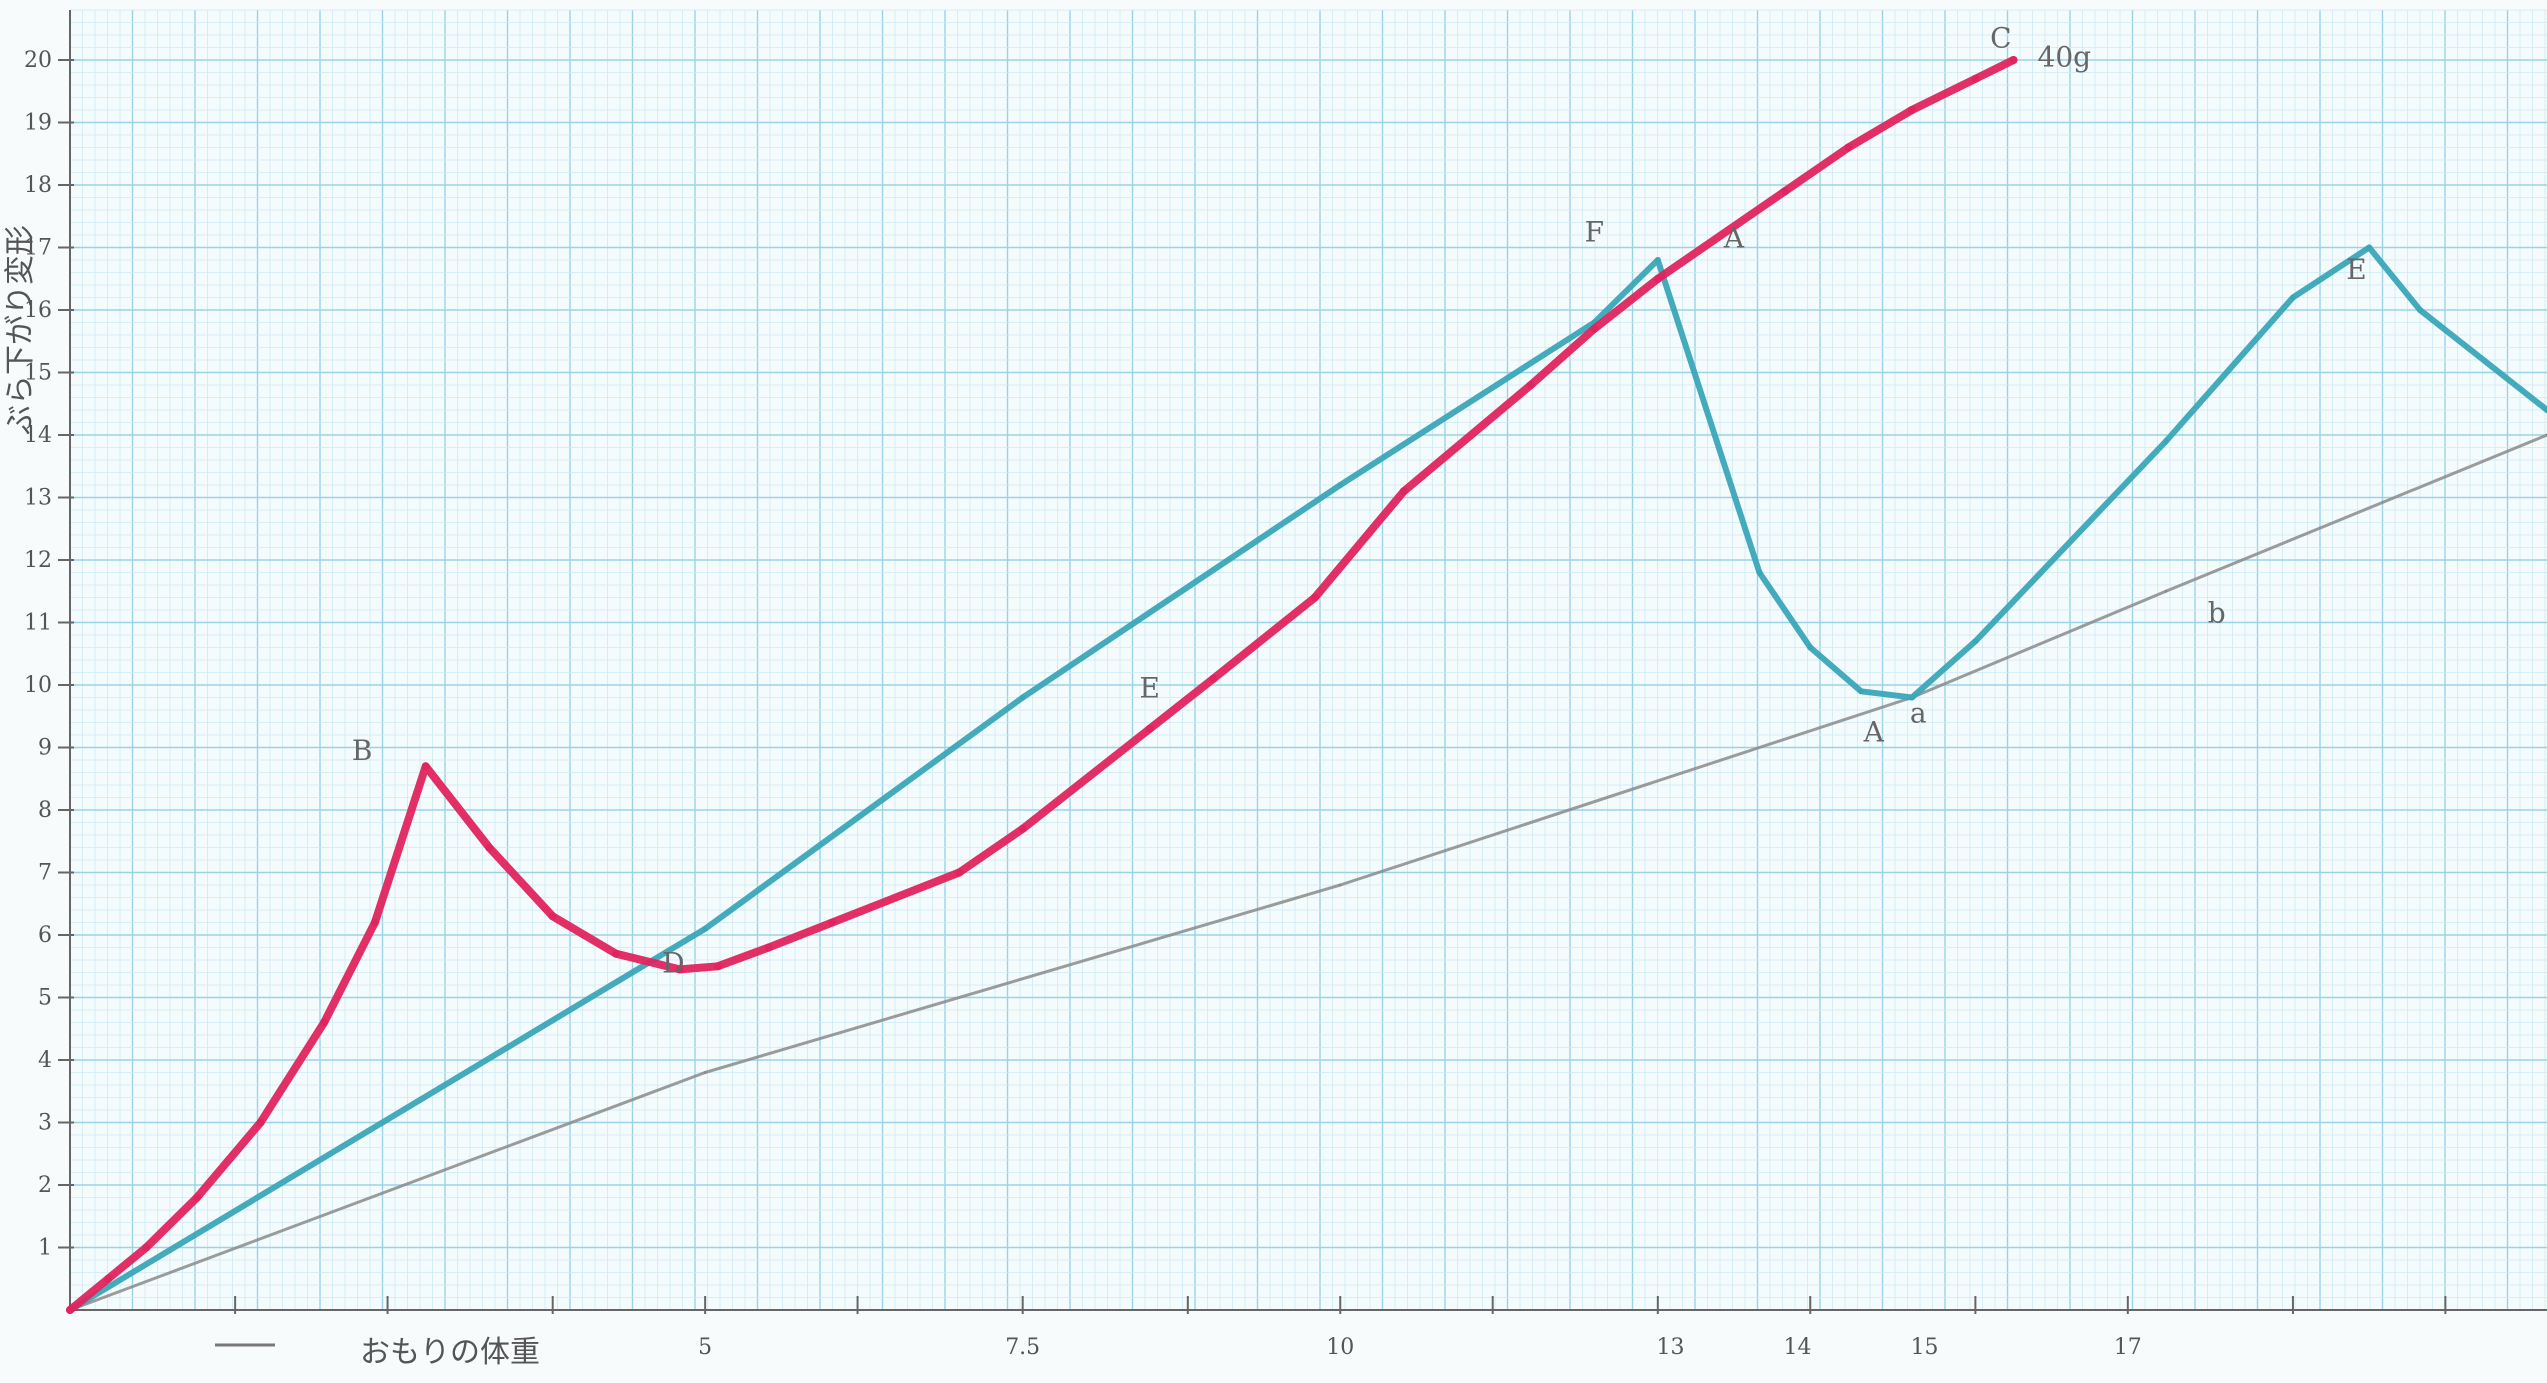 This screenshot has height=1383, width=2547. Describe the element at coordinates (38, 435) in the screenshot. I see `y-tick-label: 14` at that location.